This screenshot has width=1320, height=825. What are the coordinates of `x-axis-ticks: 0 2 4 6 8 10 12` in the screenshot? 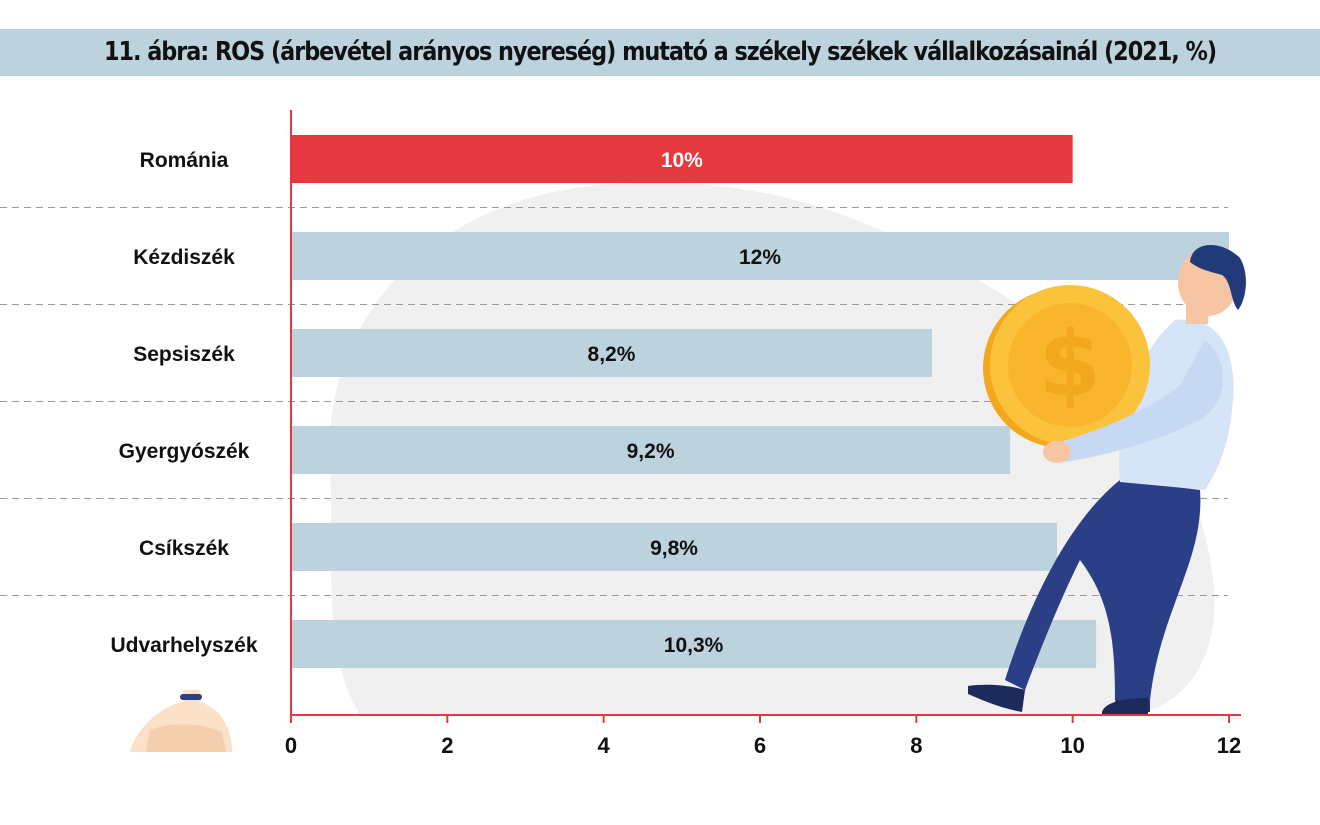 It's located at (763, 736).